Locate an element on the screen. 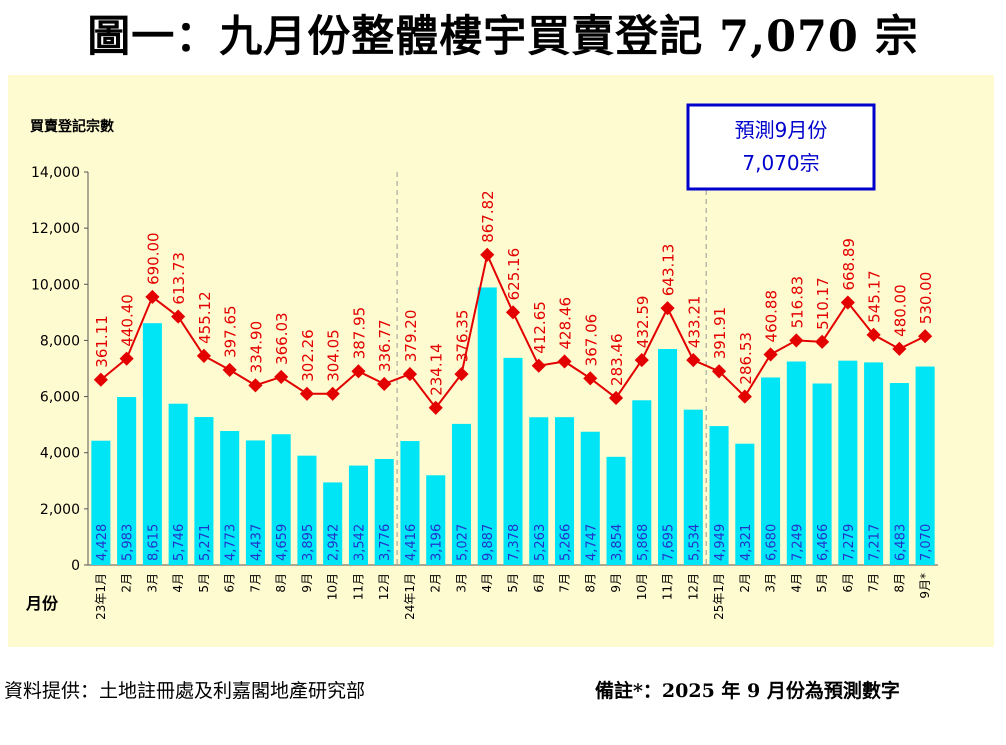 The height and width of the screenshot is (745, 1006). forecast-box is located at coordinates (781, 147).